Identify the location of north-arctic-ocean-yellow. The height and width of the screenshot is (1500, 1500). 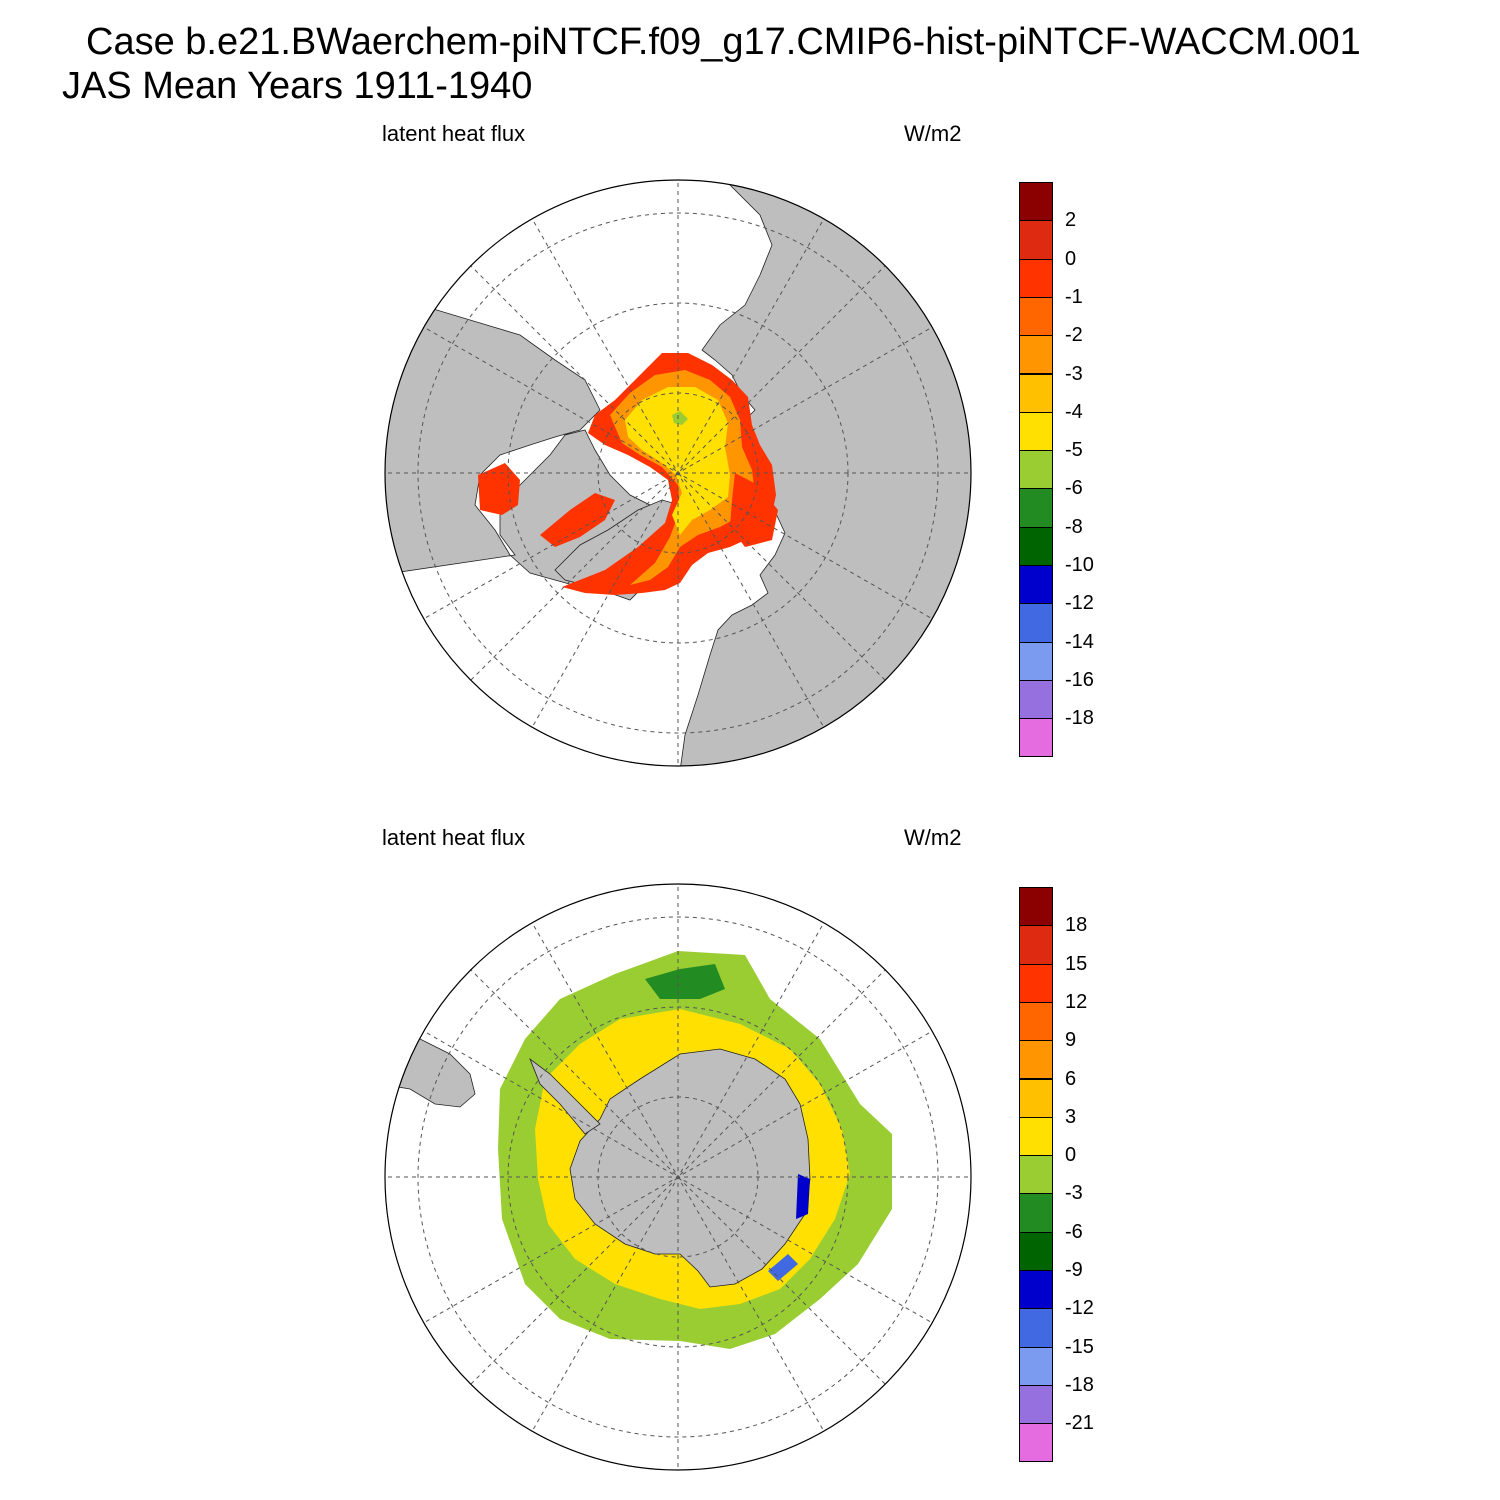
(677, 461).